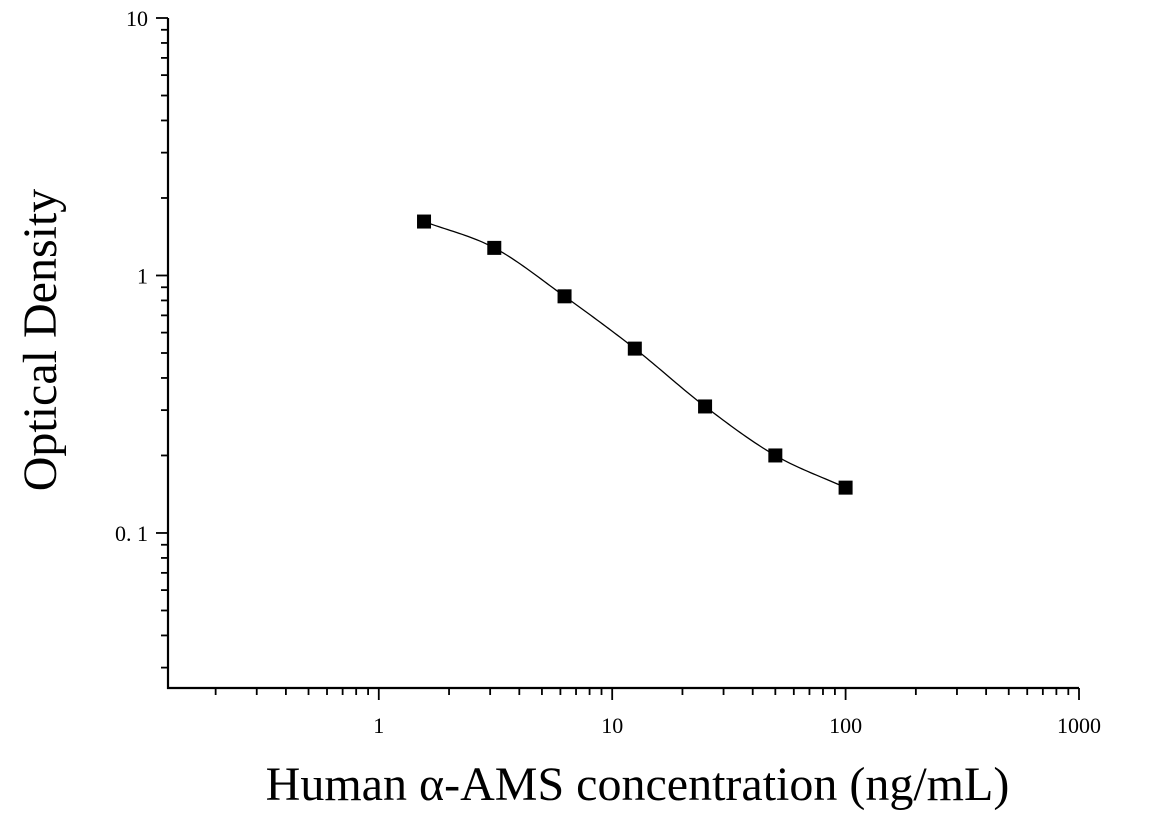 The image size is (1151, 817). Describe the element at coordinates (612, 725) in the screenshot. I see `x-tick-label: 10` at that location.